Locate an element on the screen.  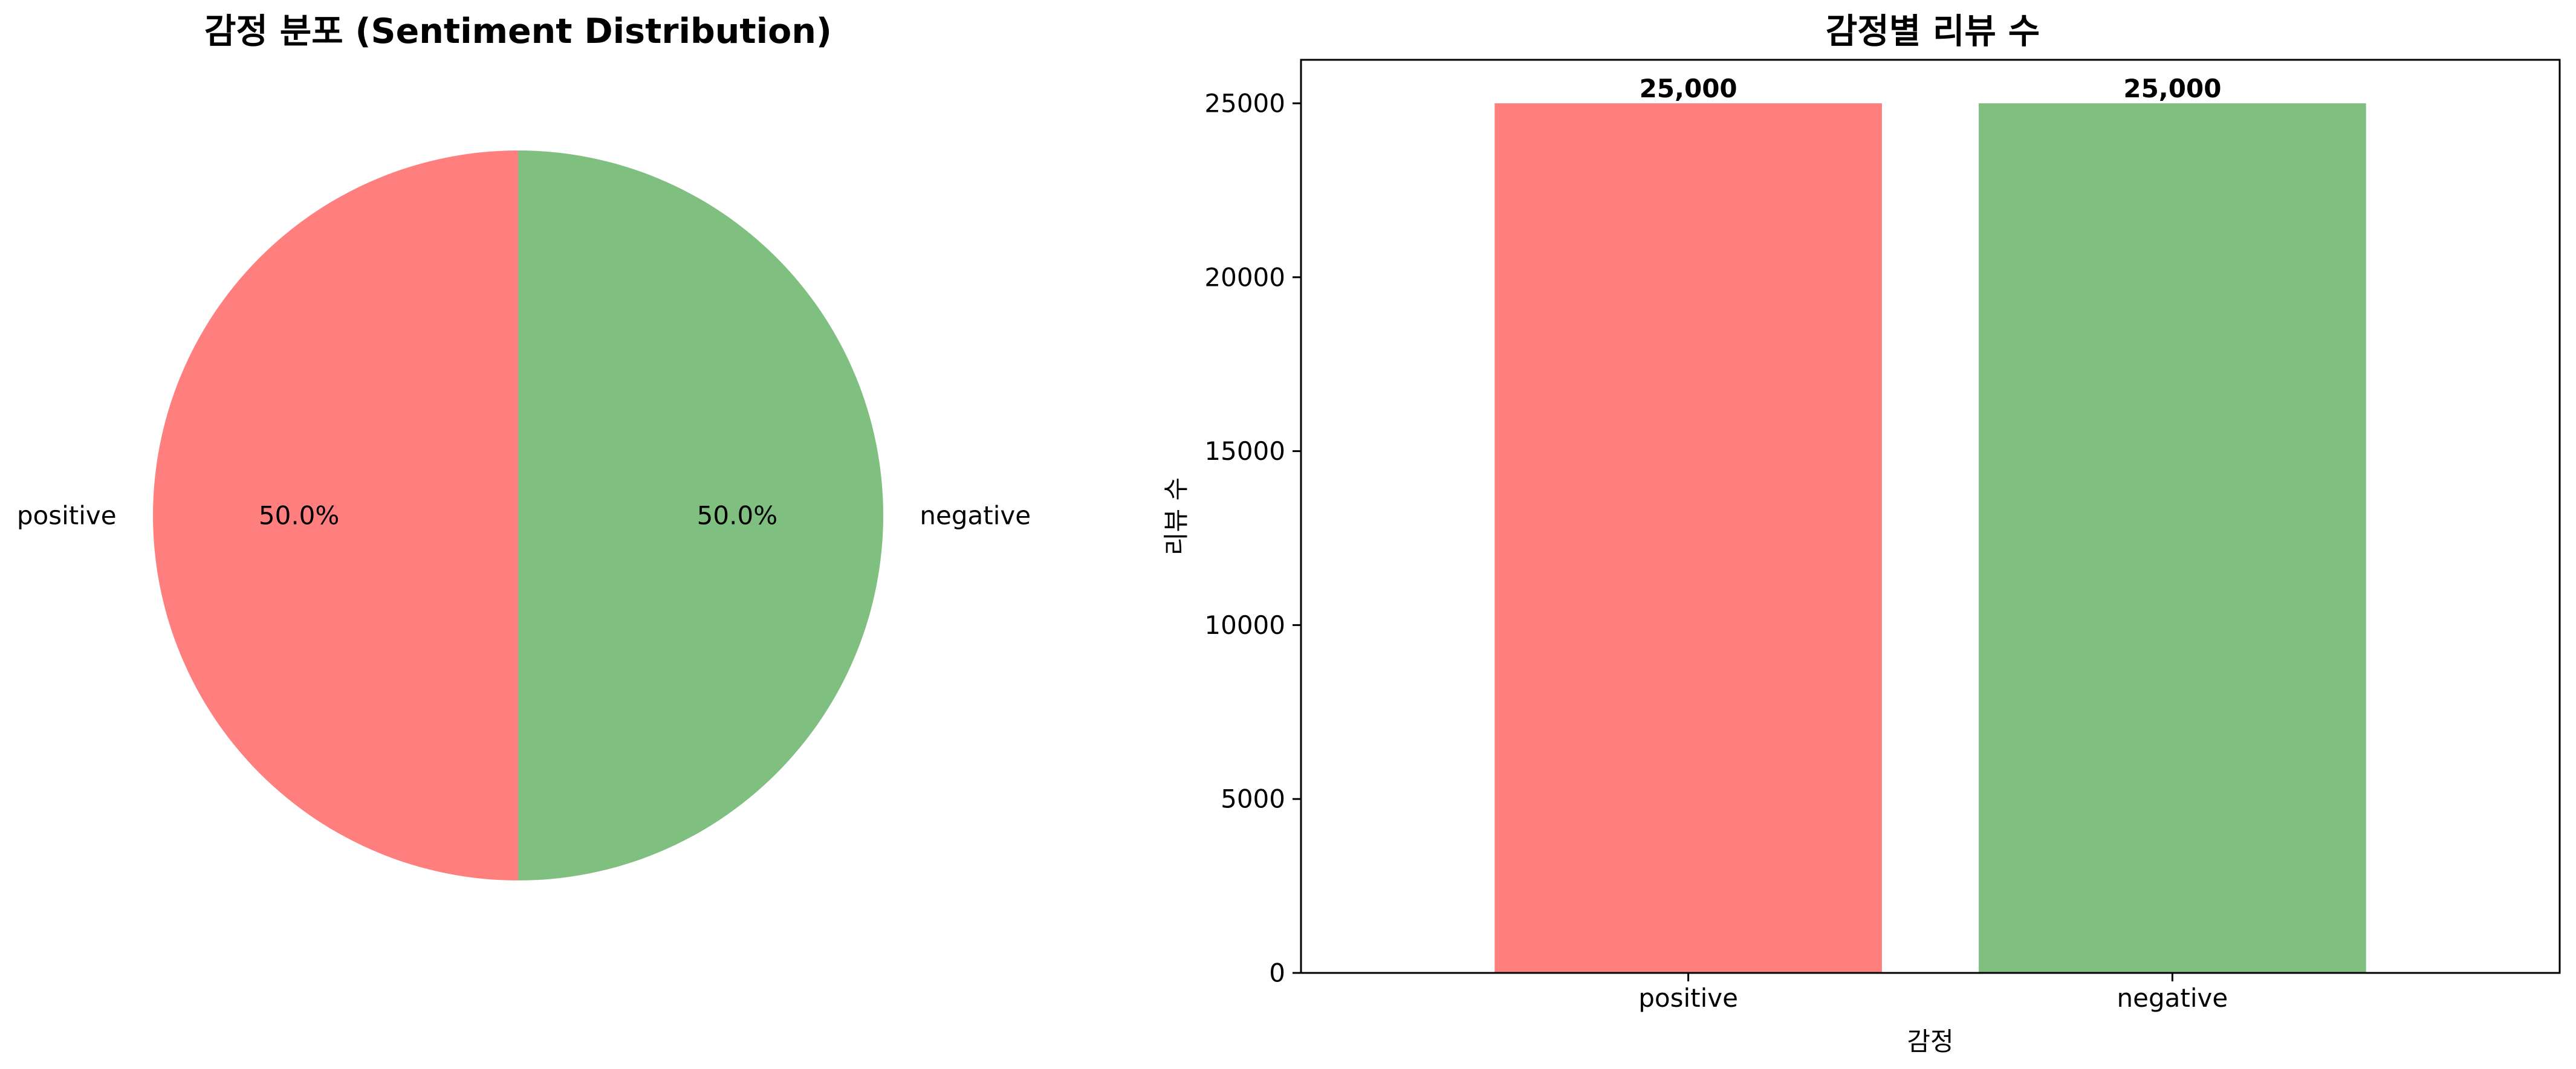
x-axis-ticks: positive negative is located at coordinates (1933, 993).